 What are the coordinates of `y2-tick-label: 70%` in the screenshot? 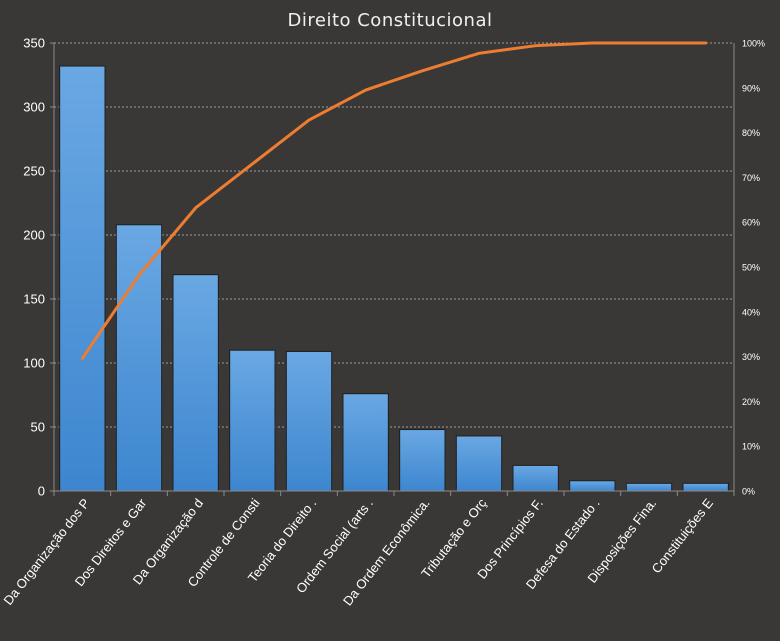 It's located at (751, 178).